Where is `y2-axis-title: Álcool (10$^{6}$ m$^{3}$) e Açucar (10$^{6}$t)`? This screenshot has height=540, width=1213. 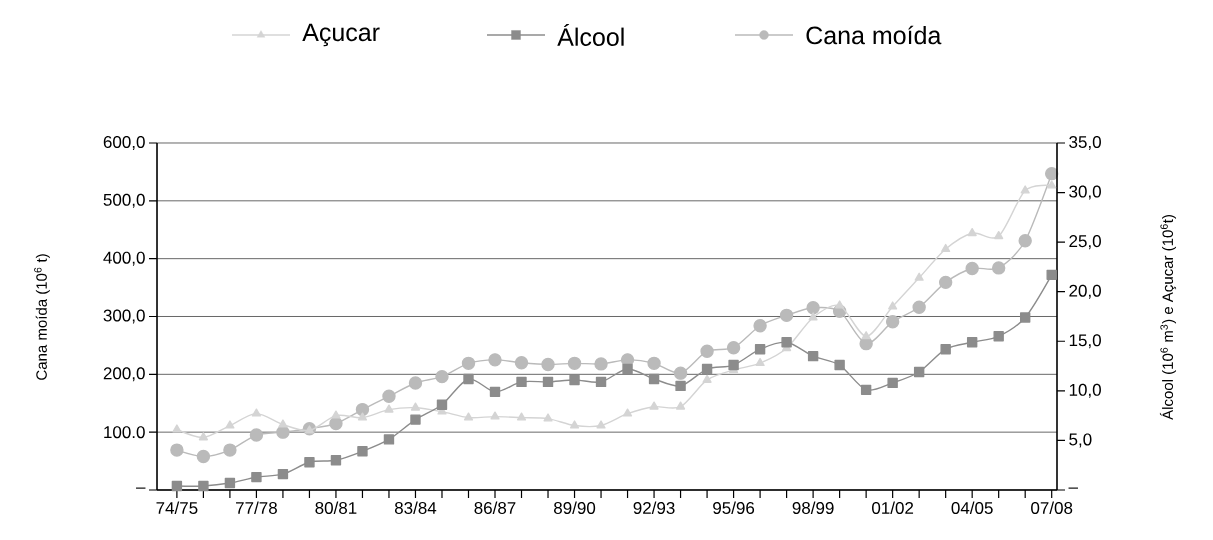 y2-axis-title: Álcool (10$^{6}$ m$^{3}$) e Açucar (10$^{6}$t) is located at coordinates (1168, 317).